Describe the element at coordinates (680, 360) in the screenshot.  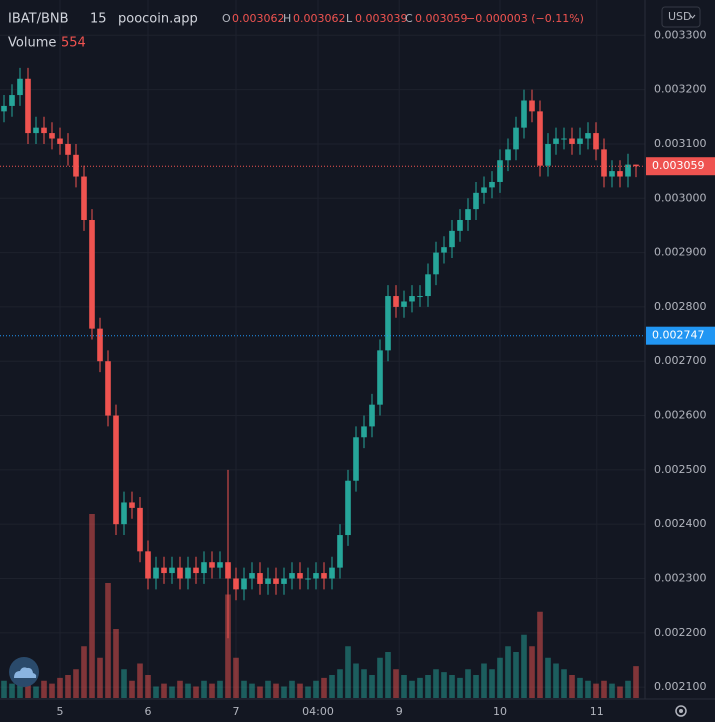
I see `y-tick-label: 0.002700` at that location.